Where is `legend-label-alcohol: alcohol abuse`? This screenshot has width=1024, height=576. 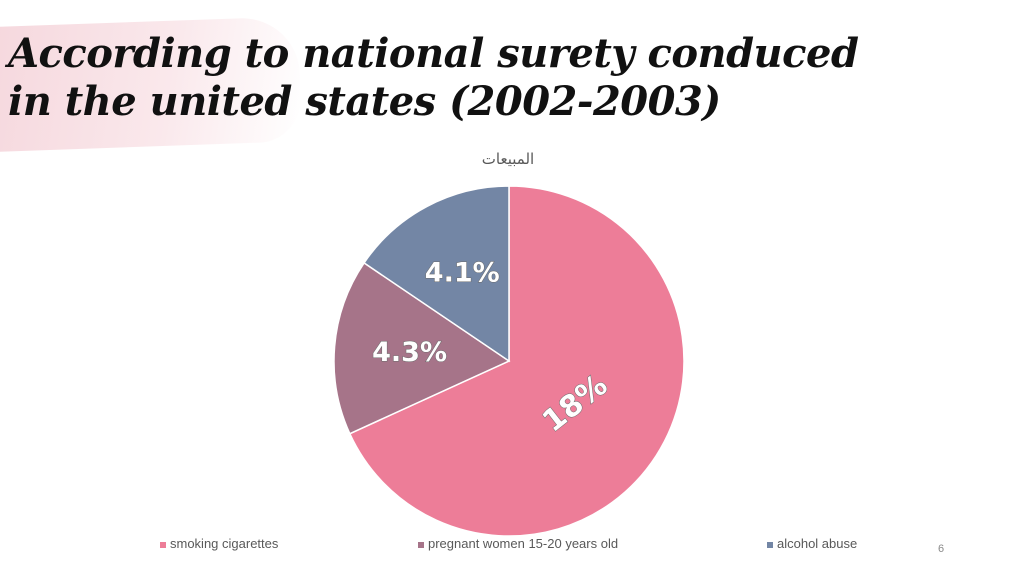
legend-label-alcohol: alcohol abuse is located at coordinates (817, 543).